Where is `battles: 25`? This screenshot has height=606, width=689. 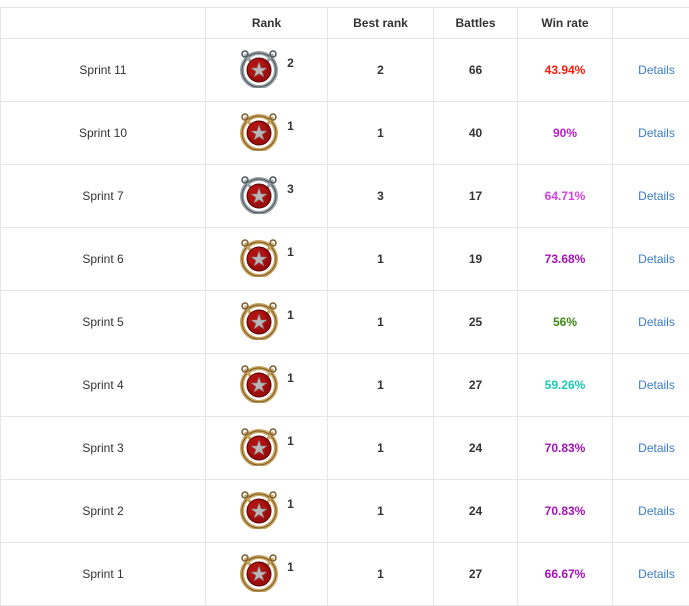
battles: 25 is located at coordinates (476, 322).